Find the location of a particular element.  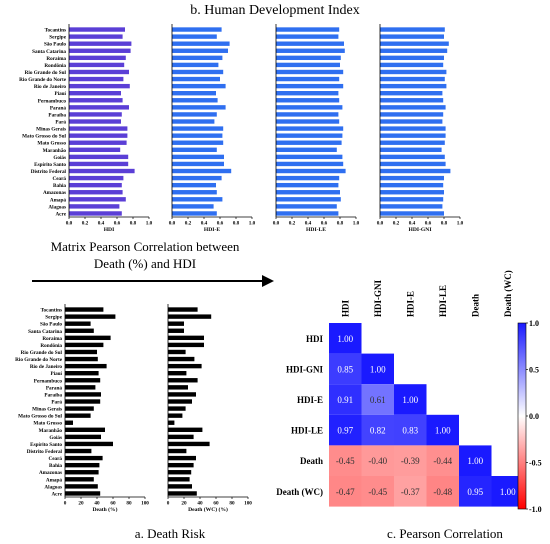

x-tick-label: 0 is located at coordinates (65, 504).